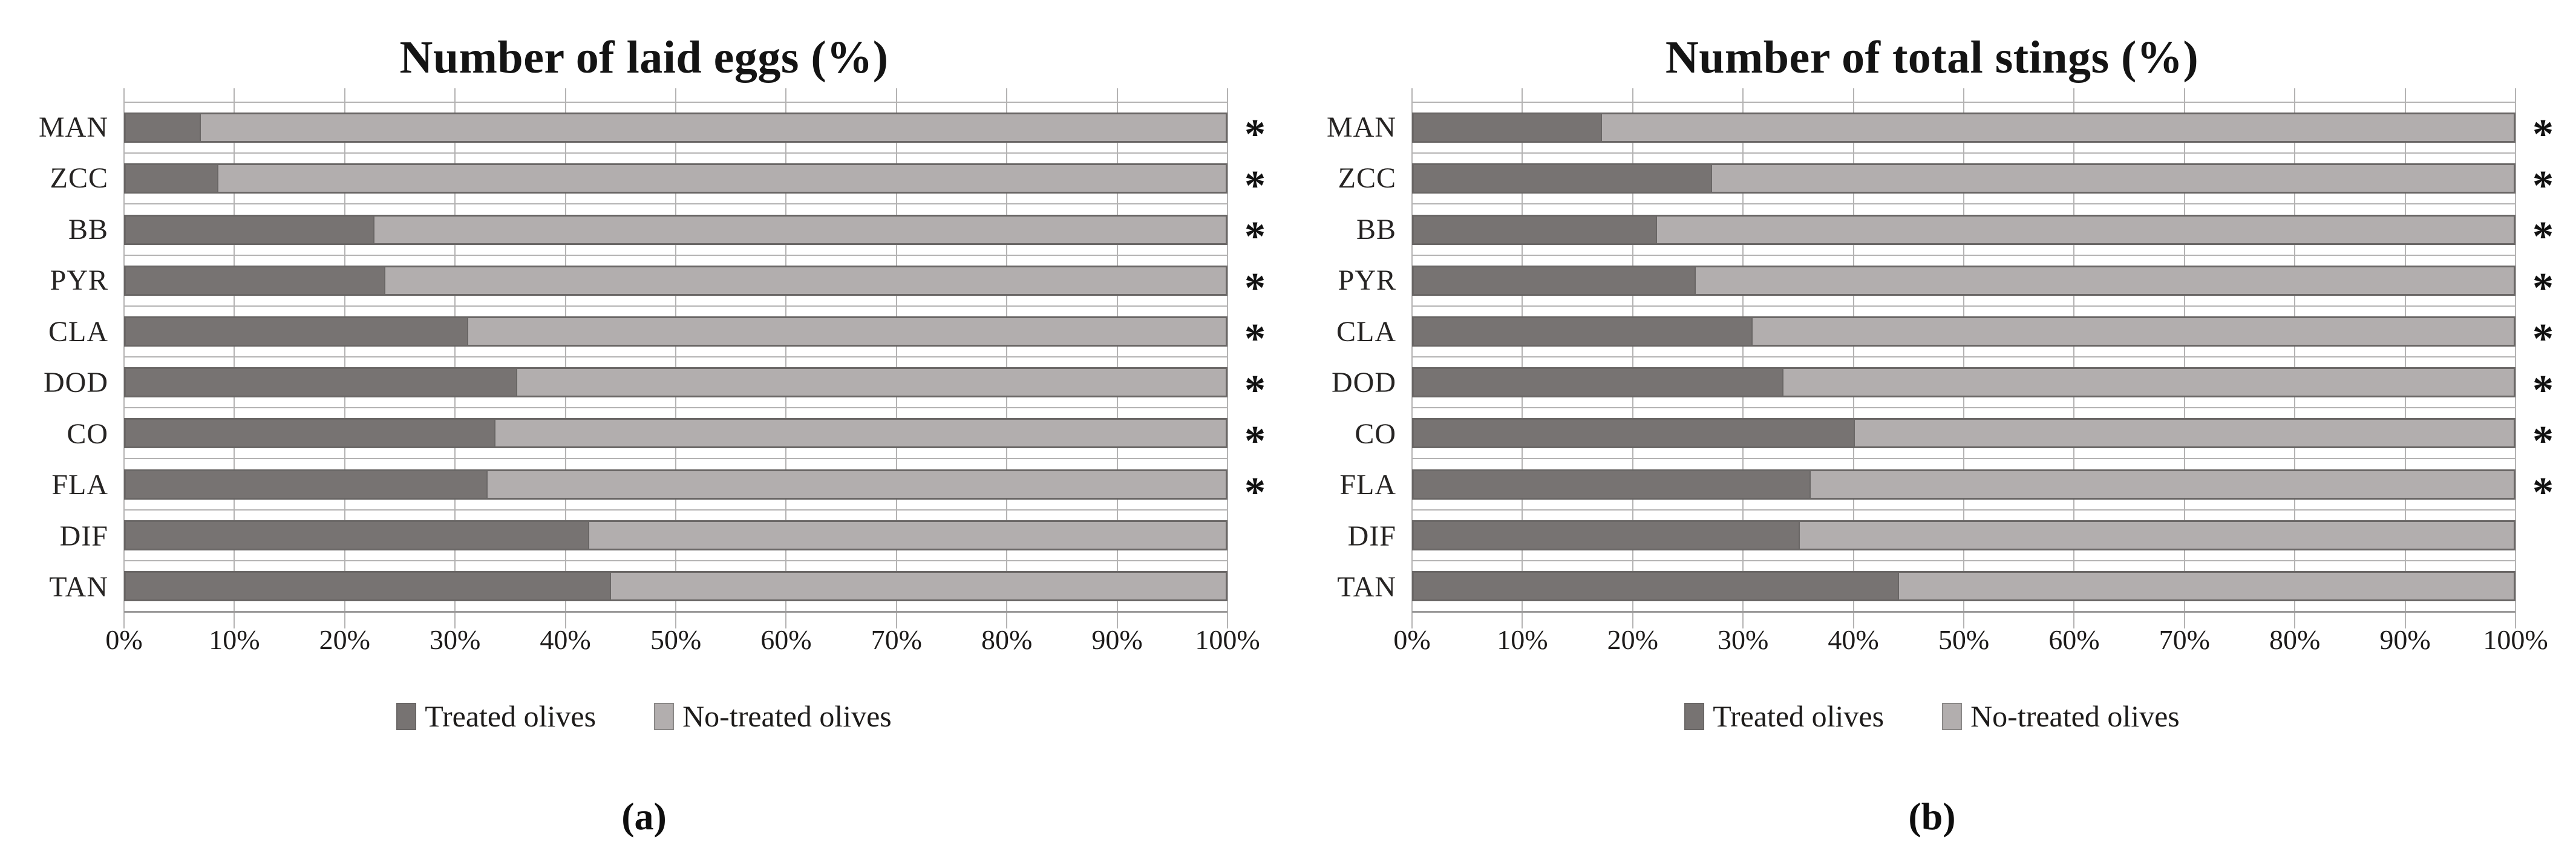  Describe the element at coordinates (1694, 716) in the screenshot. I see `legend-swatch-treated` at that location.